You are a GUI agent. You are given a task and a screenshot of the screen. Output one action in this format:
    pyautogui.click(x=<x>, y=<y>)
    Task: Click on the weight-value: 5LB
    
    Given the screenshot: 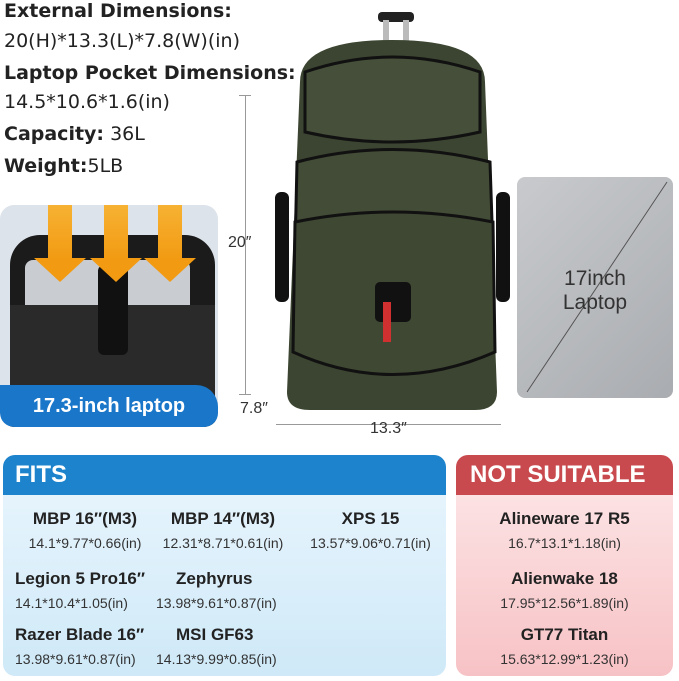 What is the action you would take?
    pyautogui.click(x=105, y=166)
    